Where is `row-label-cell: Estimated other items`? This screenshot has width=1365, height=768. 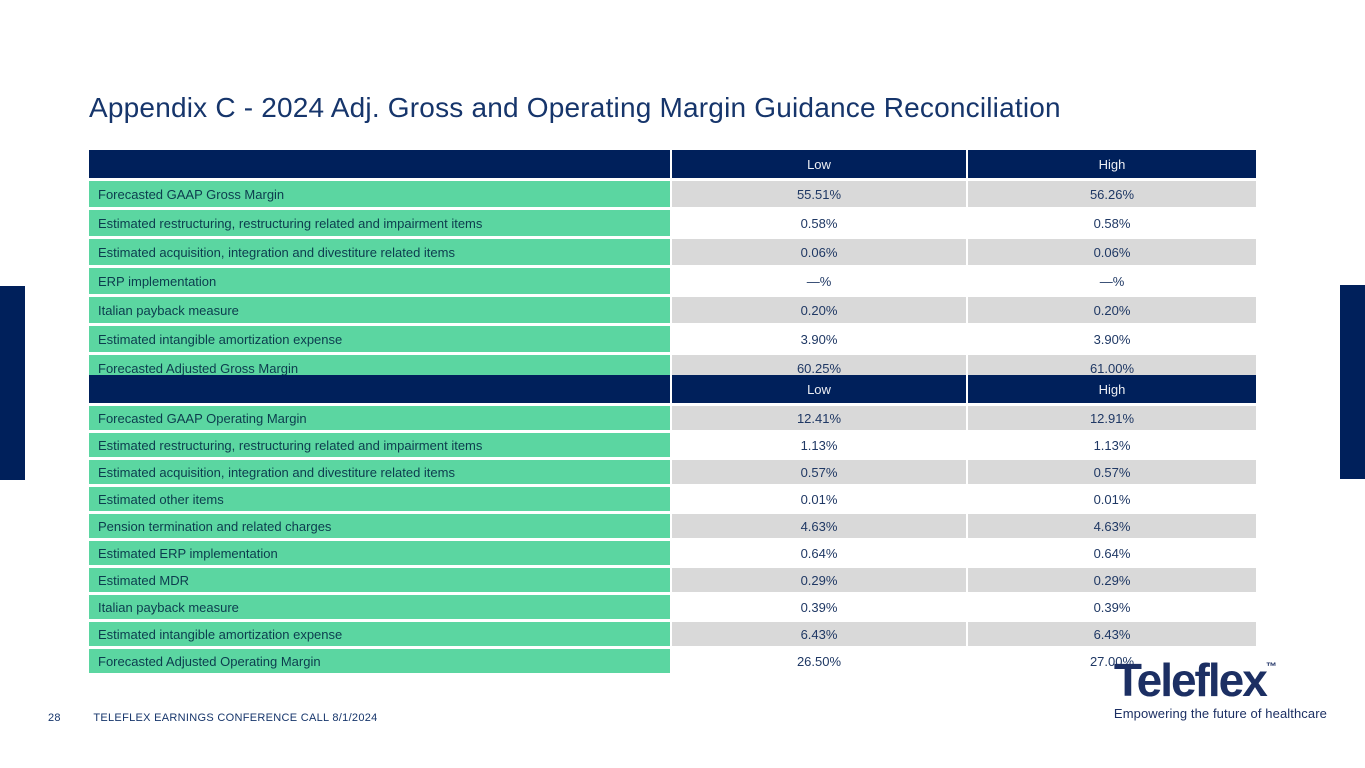 row-label-cell: Estimated other items is located at coordinates (379, 499).